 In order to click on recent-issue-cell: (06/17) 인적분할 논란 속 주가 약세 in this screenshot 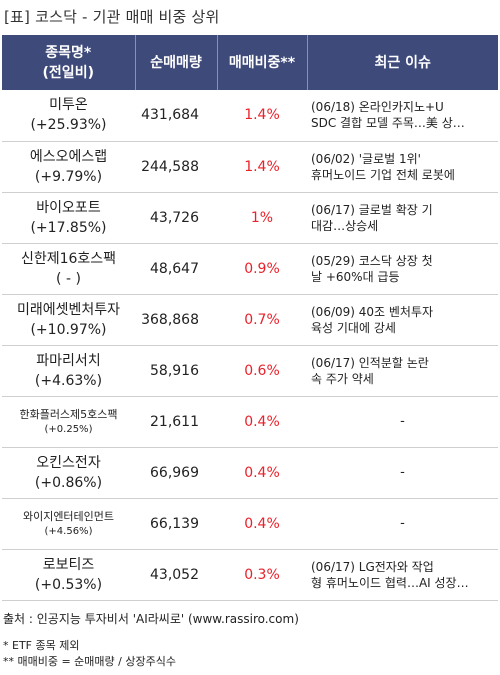, I will do `click(402, 370)`.